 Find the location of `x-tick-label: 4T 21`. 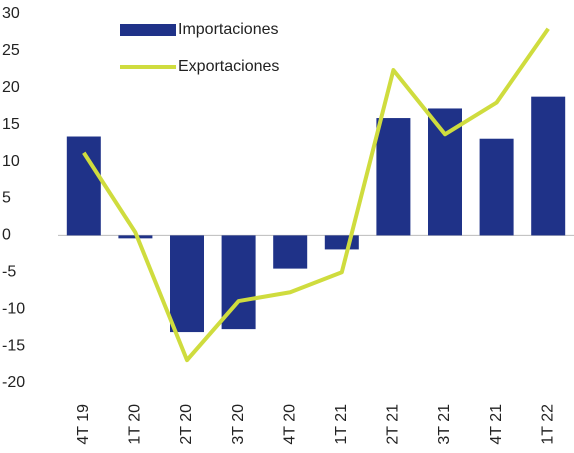

x-tick-label: 4T 21 is located at coordinates (496, 424).